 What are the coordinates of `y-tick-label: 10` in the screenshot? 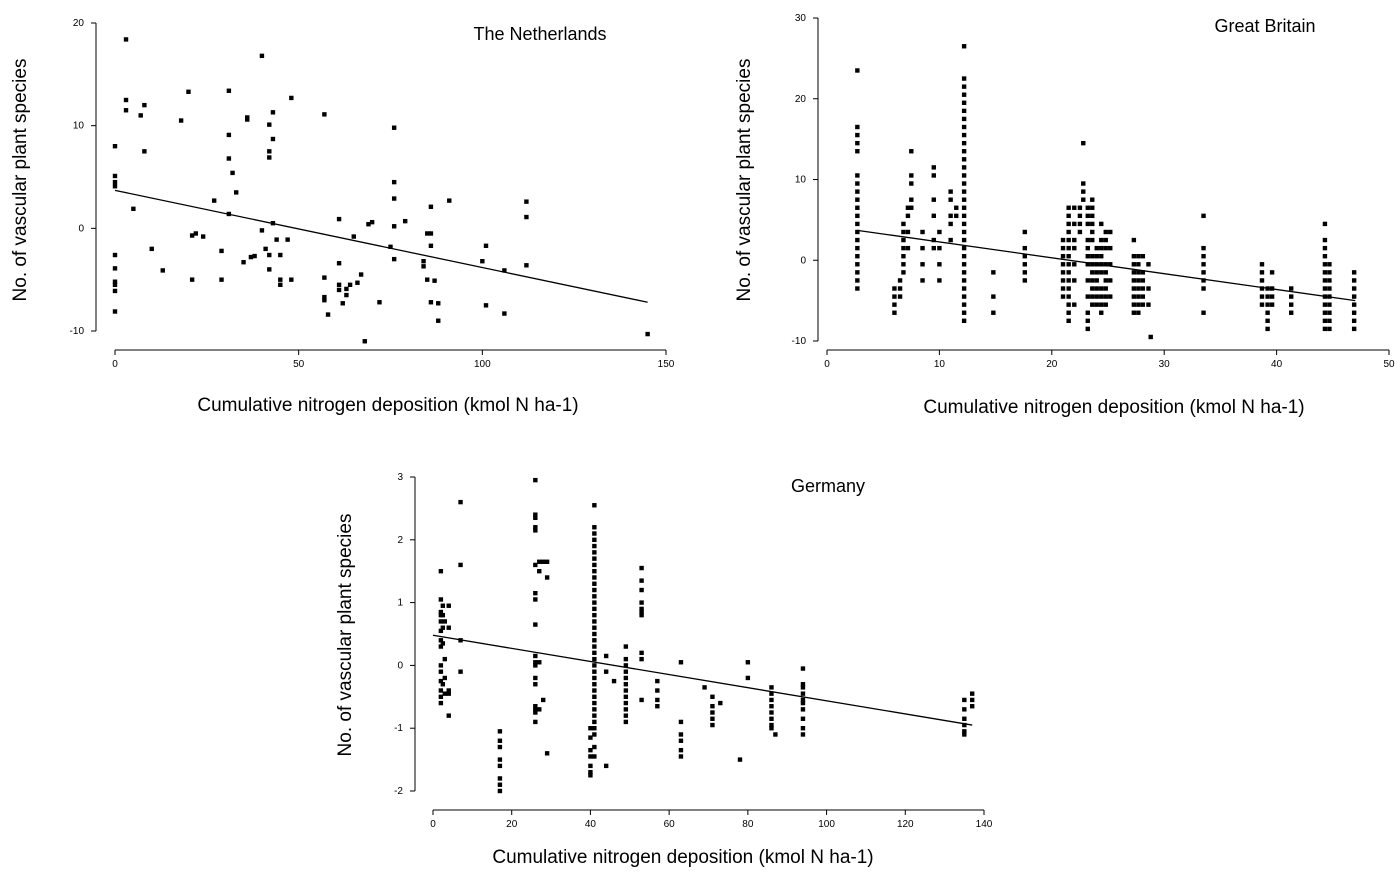 It's located at (801, 180).